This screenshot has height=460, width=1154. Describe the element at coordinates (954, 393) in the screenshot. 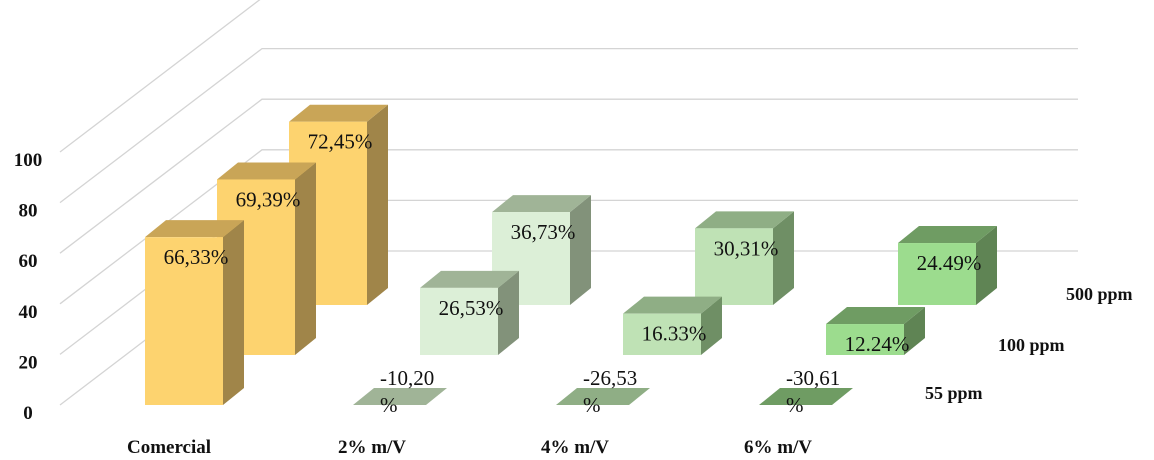

I see `series-label: 55 ppm` at that location.